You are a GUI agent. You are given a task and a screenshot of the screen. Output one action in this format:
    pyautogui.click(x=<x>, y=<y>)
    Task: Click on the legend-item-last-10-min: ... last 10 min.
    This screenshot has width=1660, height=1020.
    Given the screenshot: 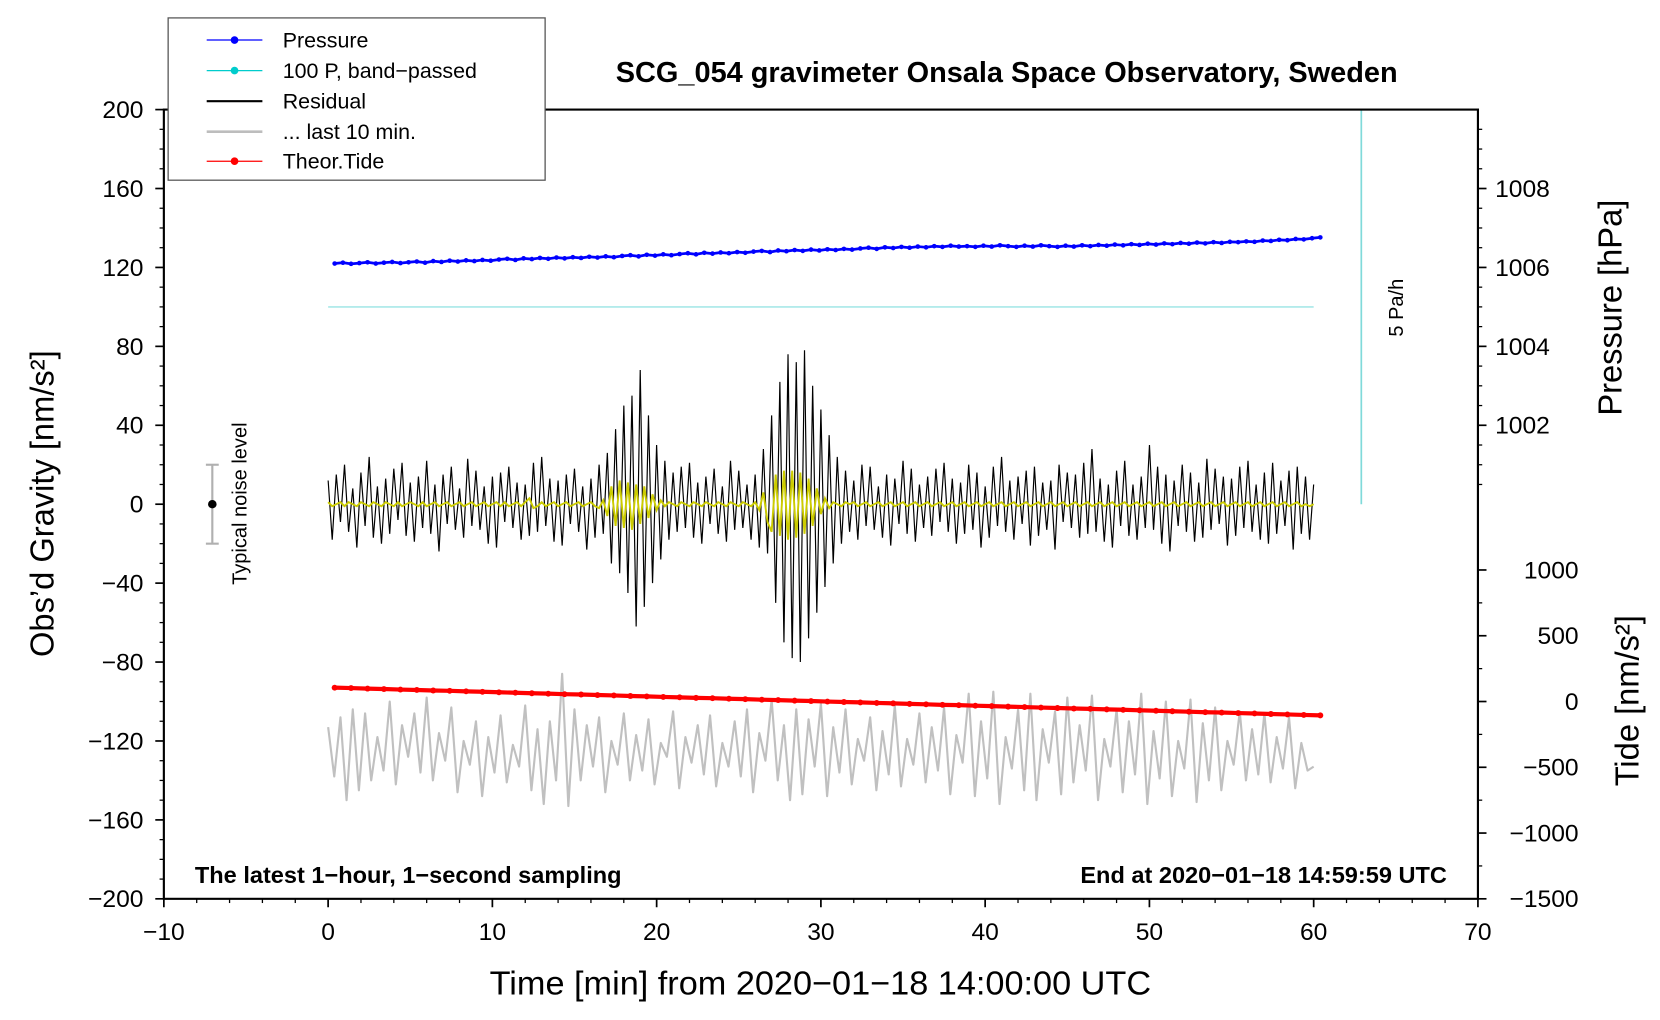 What is the action you would take?
    pyautogui.click(x=311, y=132)
    